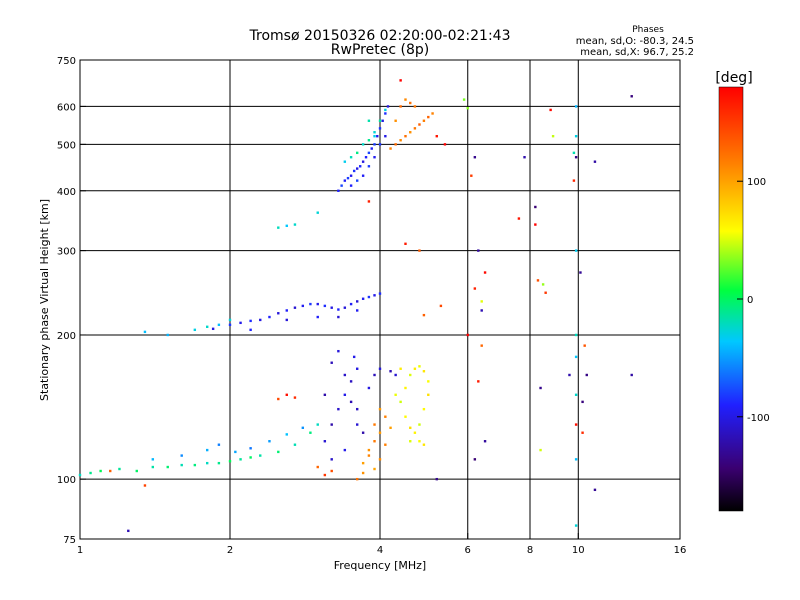 The image size is (800, 600). Describe the element at coordinates (66, 61) in the screenshot. I see `y-tick-label: 750` at that location.